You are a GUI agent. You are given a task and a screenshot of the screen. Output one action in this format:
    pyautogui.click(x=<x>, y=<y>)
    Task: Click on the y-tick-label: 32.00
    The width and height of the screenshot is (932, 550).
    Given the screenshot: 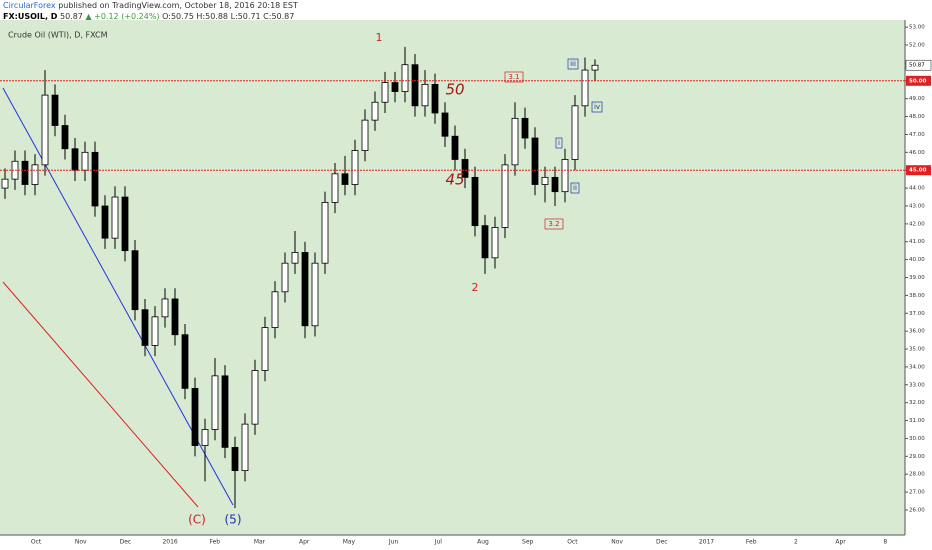 What is the action you would take?
    pyautogui.click(x=917, y=403)
    